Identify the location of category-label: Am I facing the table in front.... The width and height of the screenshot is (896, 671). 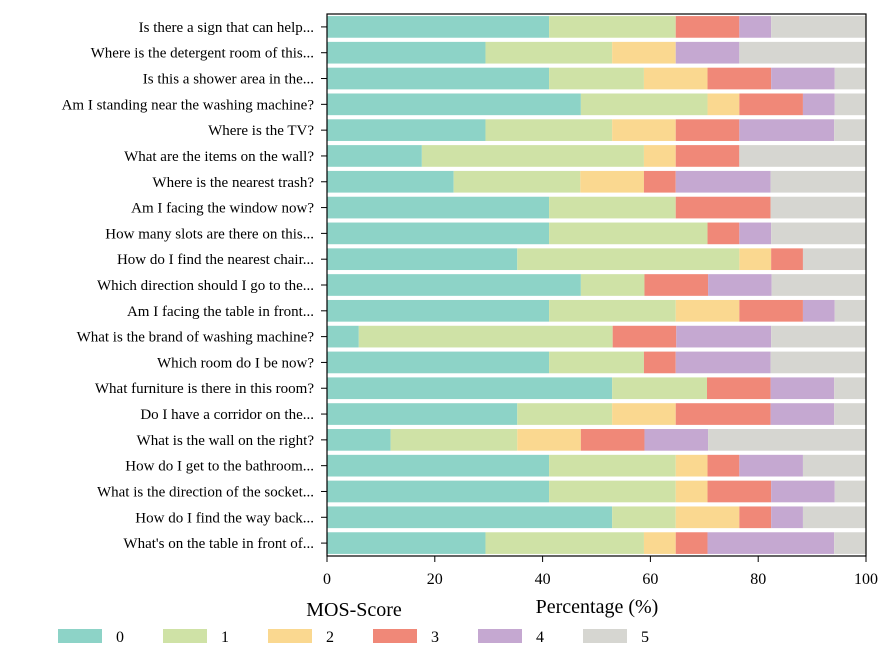
(220, 312).